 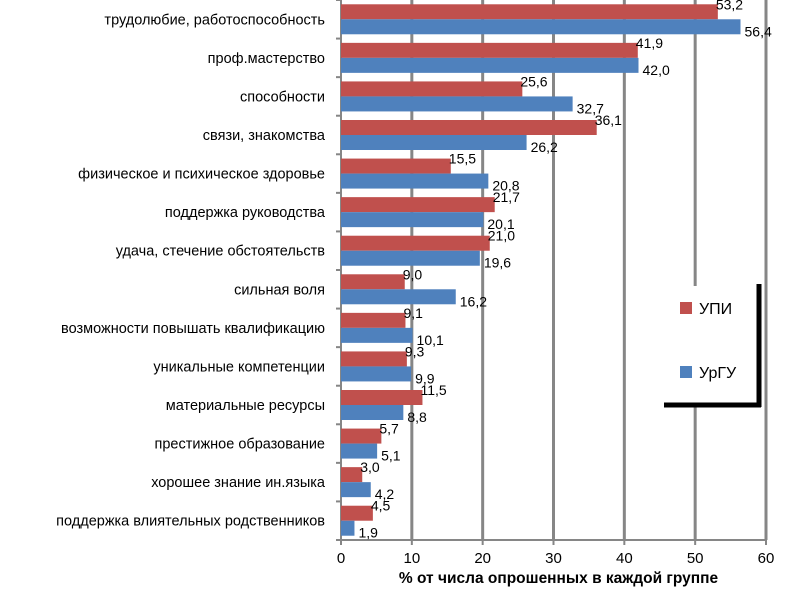 What do you see at coordinates (766, 558) in the screenshot?
I see `x-tick-label: 60` at bounding box center [766, 558].